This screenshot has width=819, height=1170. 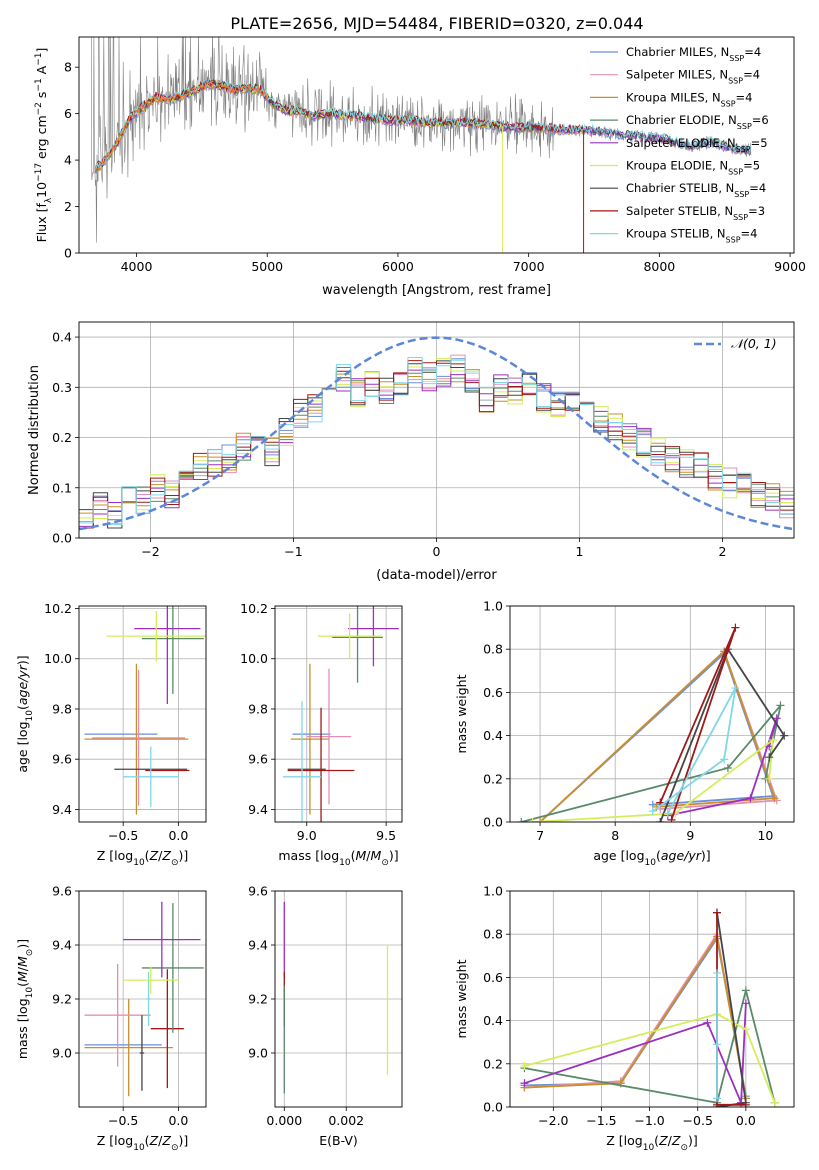 I want to click on weight-line-kroupa-stelib, so click(x=694, y=750).